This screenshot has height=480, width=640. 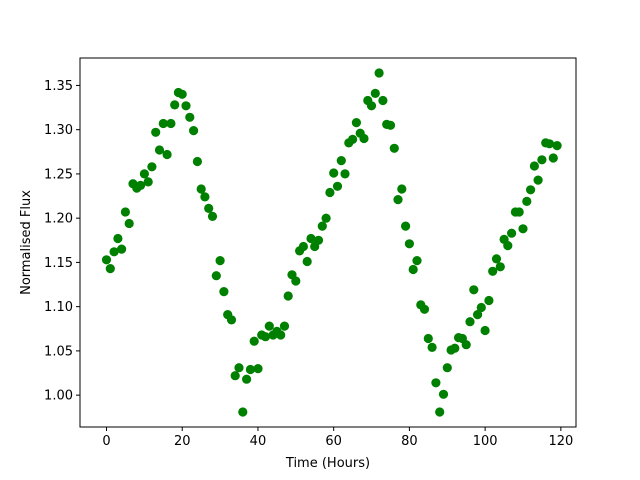 What do you see at coordinates (58, 174) in the screenshot?
I see `y-tick-label: 1.25` at bounding box center [58, 174].